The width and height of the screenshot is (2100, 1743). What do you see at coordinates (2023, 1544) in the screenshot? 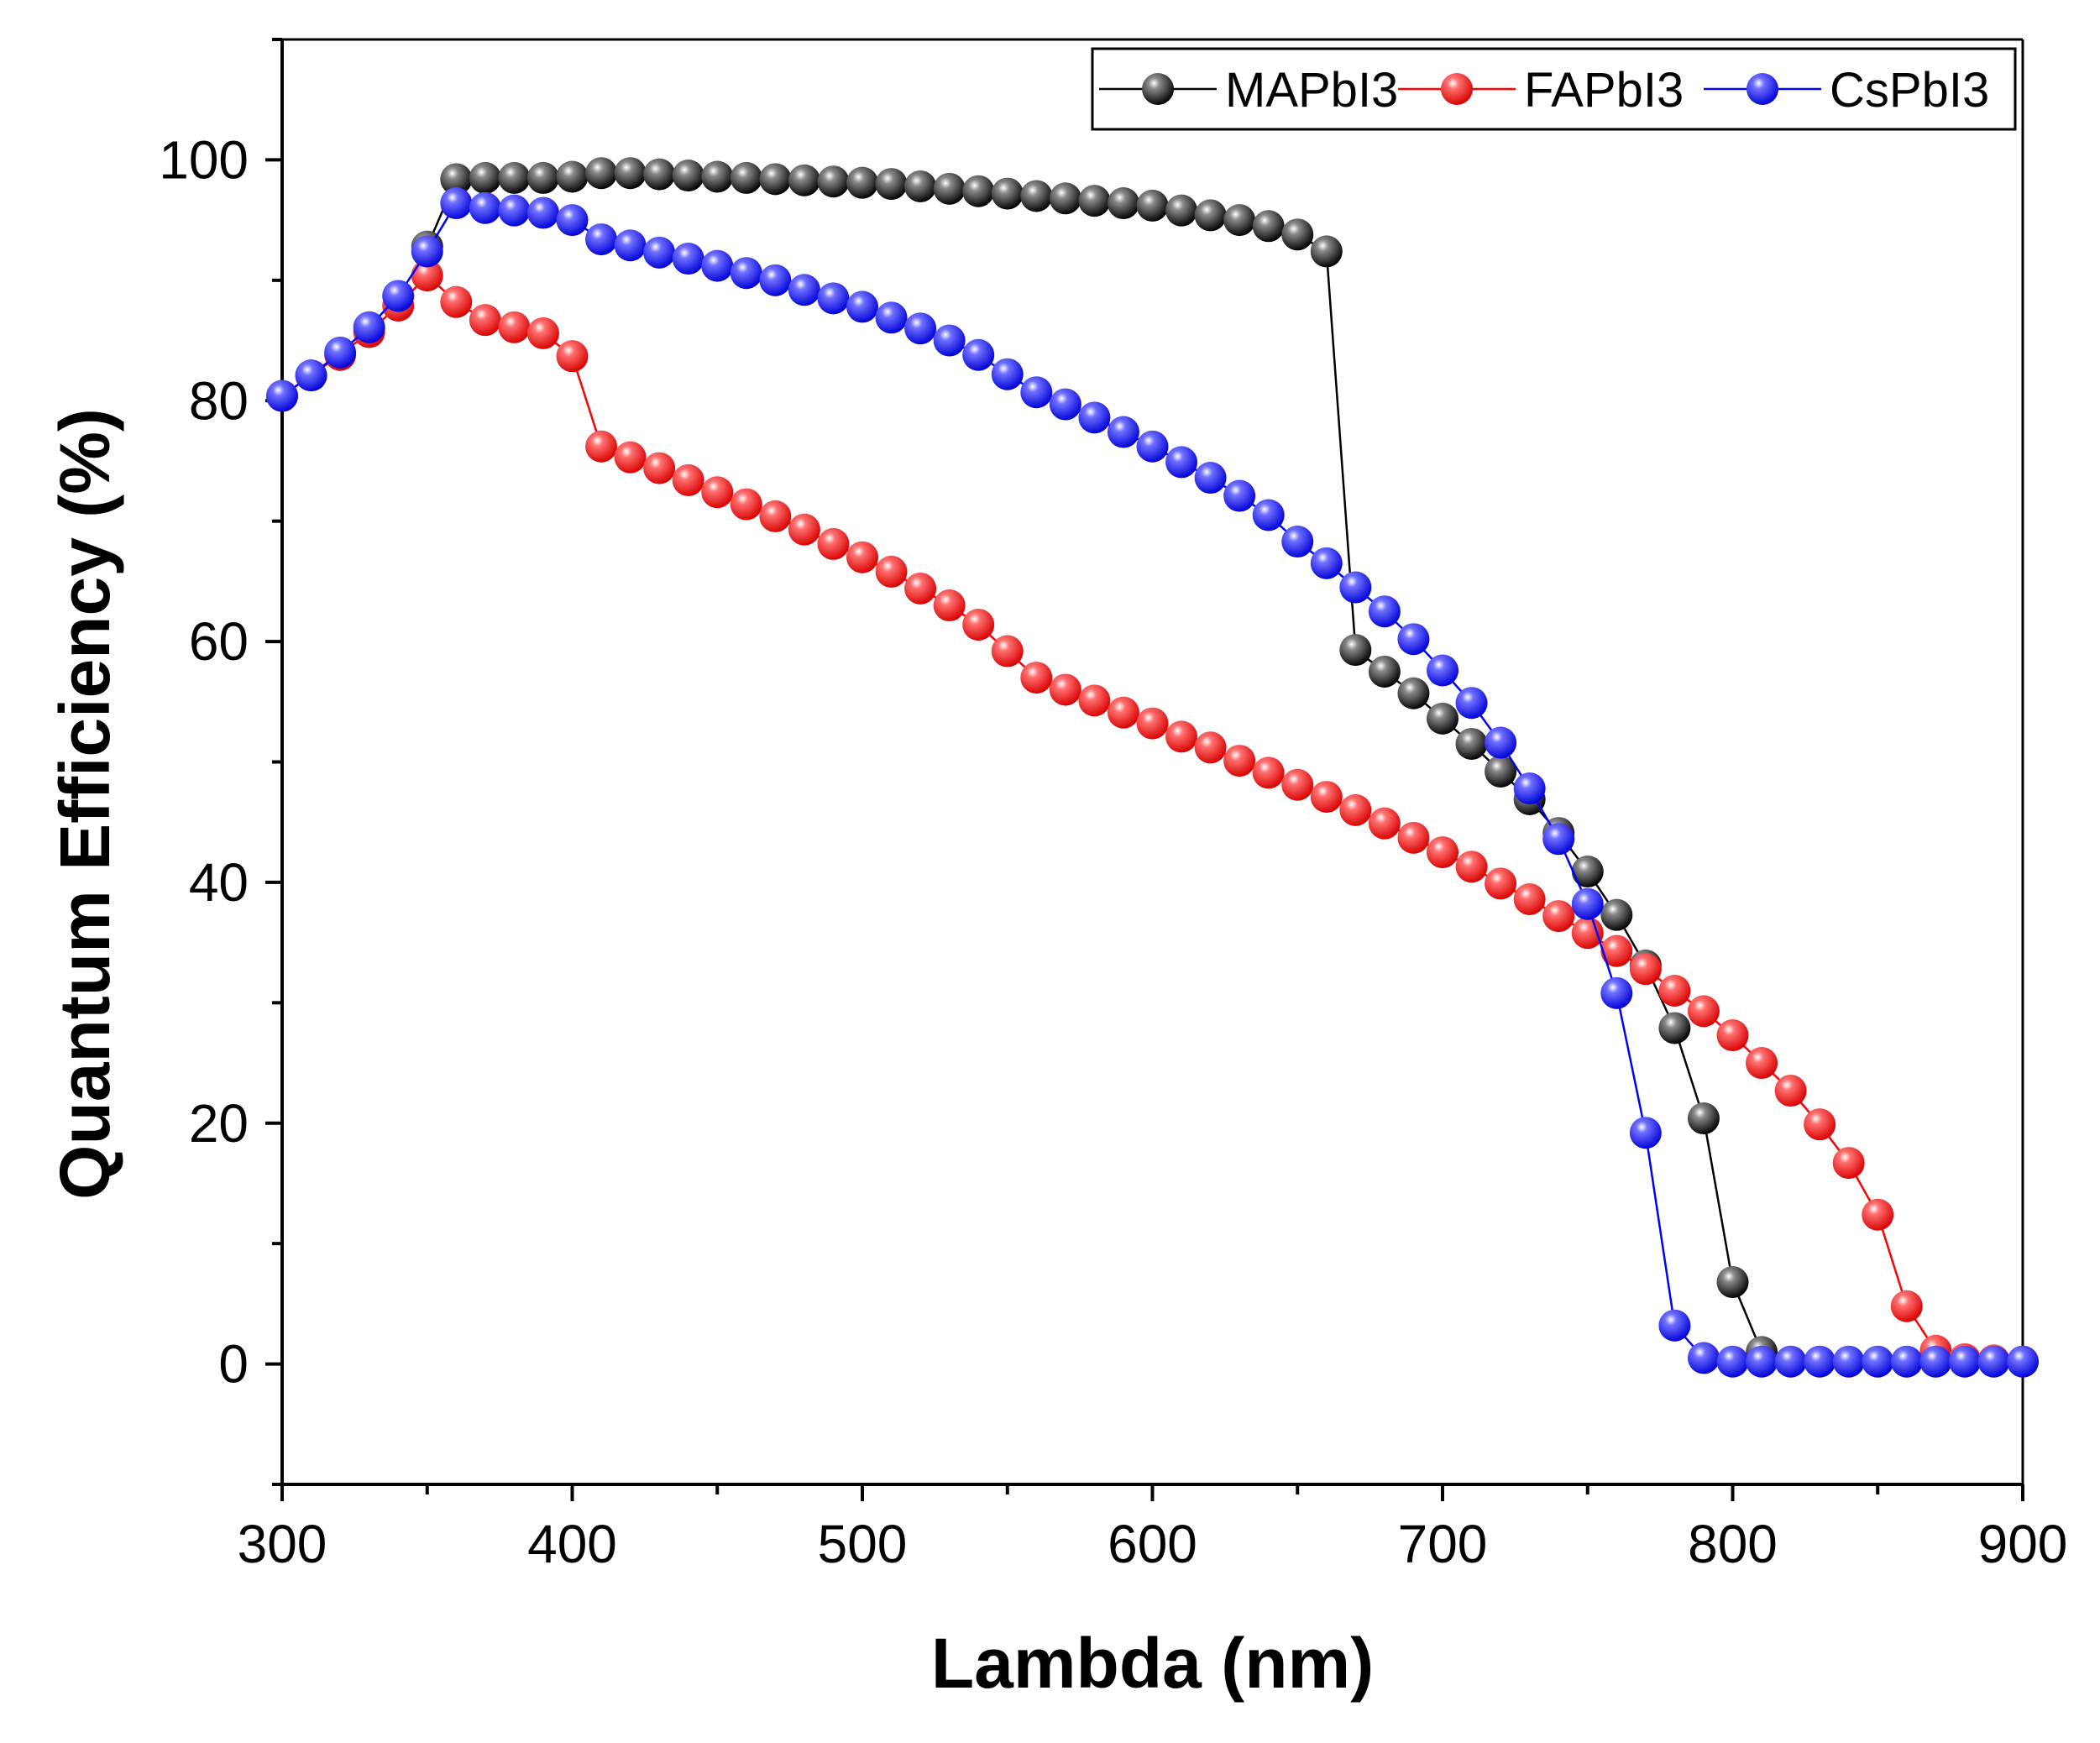
I see `x-tick-label: 900` at bounding box center [2023, 1544].